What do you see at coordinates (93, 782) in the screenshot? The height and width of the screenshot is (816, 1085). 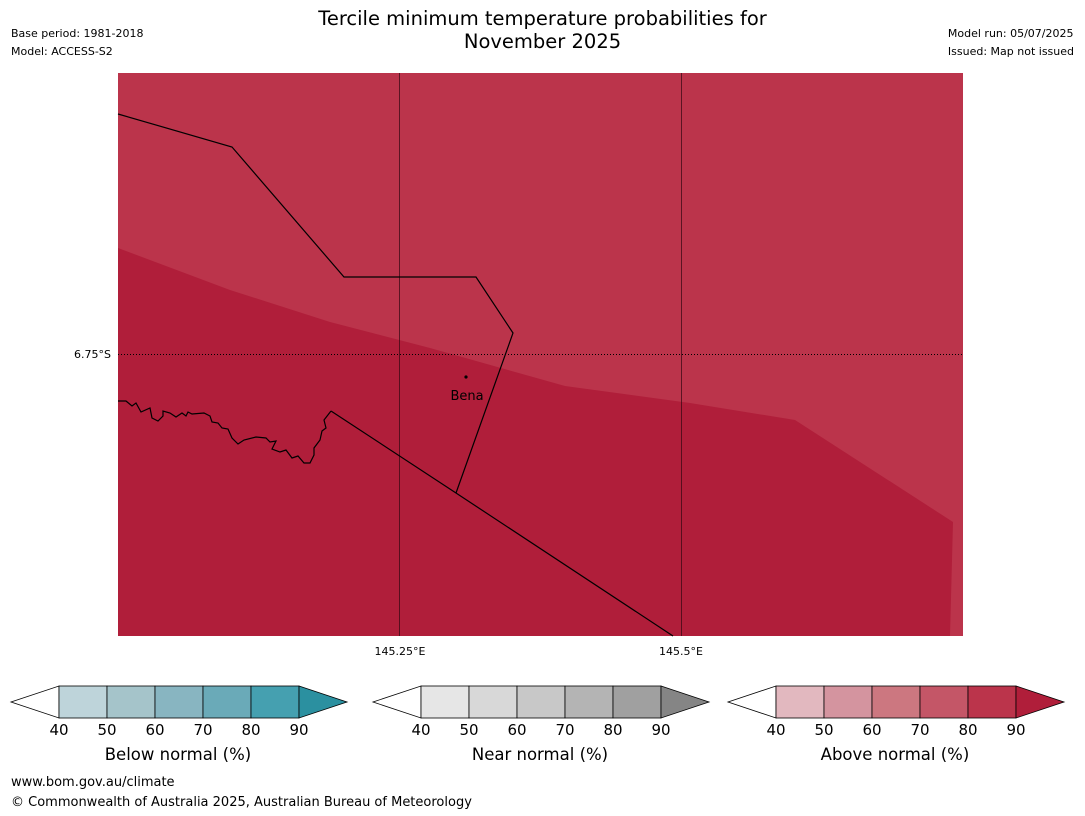 I see `footer-url: www.bom.gov.au/climate` at bounding box center [93, 782].